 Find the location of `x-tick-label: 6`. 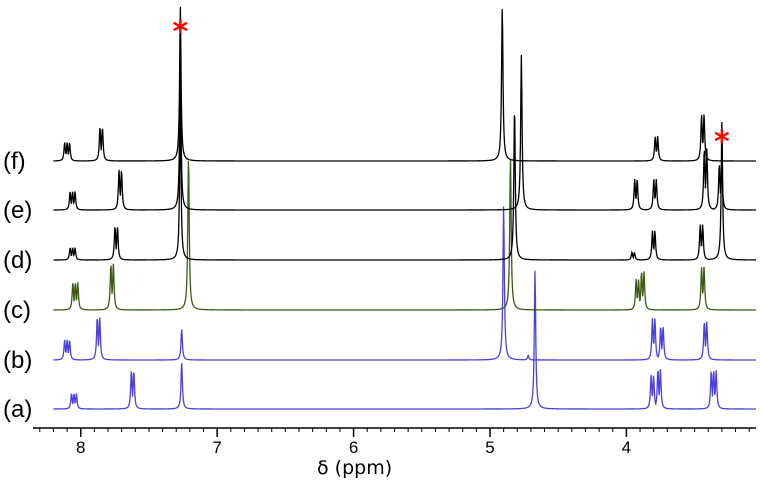

x-tick-label: 6 is located at coordinates (353, 447).